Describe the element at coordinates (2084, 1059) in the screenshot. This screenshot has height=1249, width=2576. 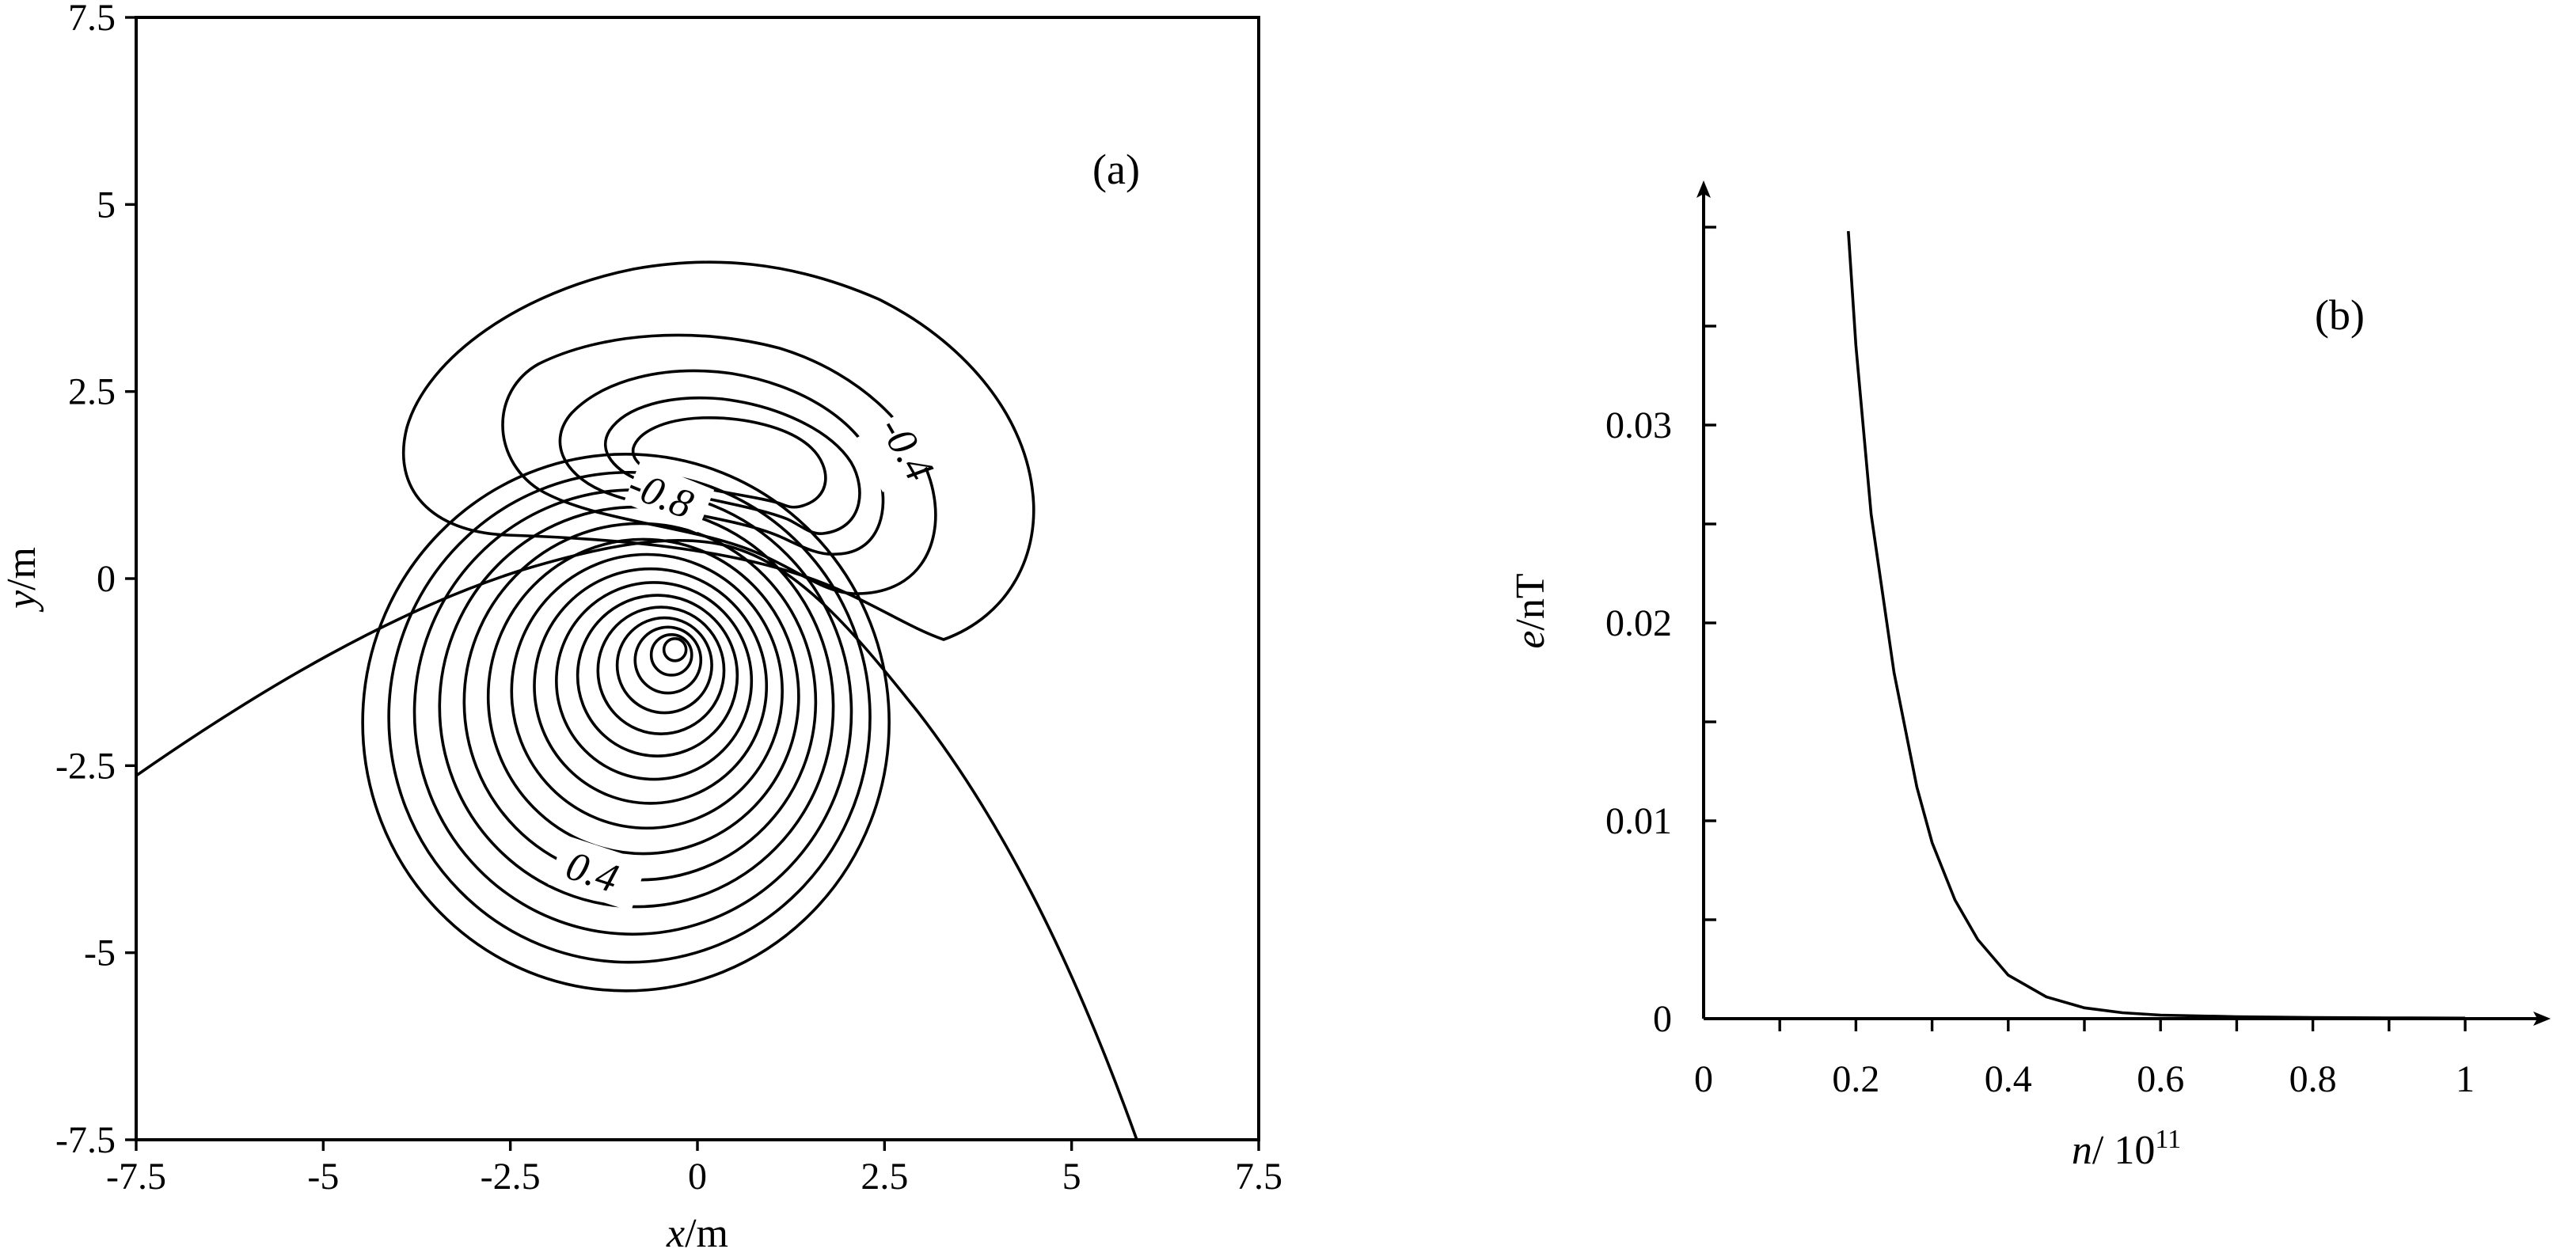
I see `panel-b-x-ticks: 0 0.2 0.4 0.6 0.8 1` at that location.